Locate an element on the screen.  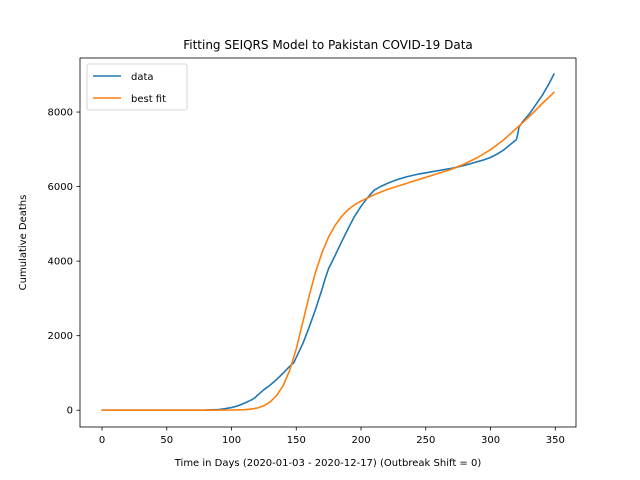
x-tick-label: 100 is located at coordinates (231, 440).